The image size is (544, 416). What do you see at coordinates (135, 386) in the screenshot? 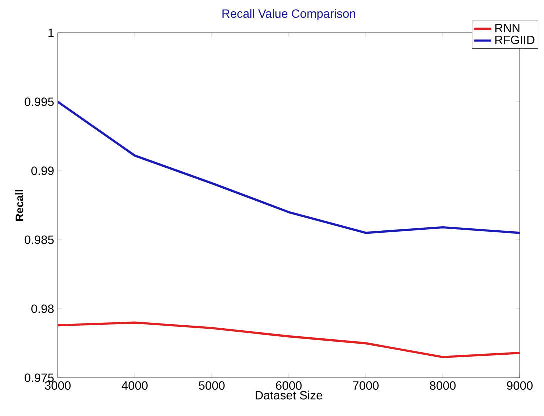
I see `x-tick-label: 4000` at bounding box center [135, 386].